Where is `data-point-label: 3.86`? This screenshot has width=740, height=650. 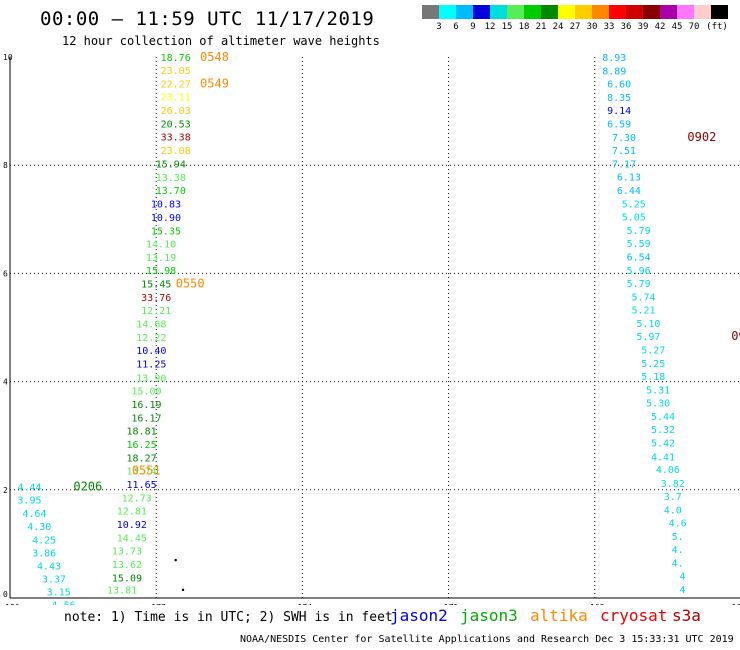 data-point-label: 3.86 is located at coordinates (44, 554).